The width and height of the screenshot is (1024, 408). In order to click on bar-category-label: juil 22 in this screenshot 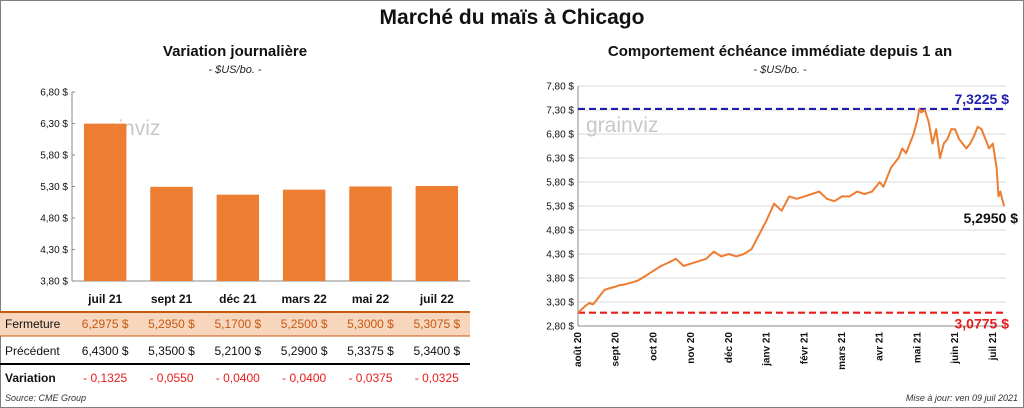, I will do `click(436, 299)`.